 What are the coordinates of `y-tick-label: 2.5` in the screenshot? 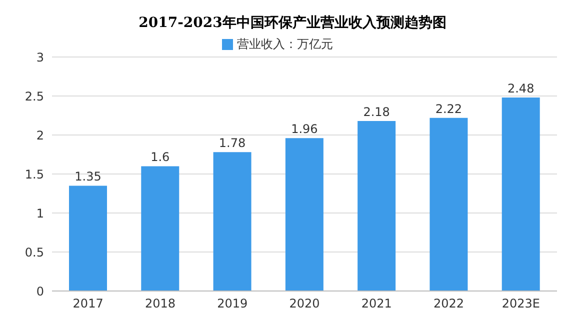 It's located at (34, 96).